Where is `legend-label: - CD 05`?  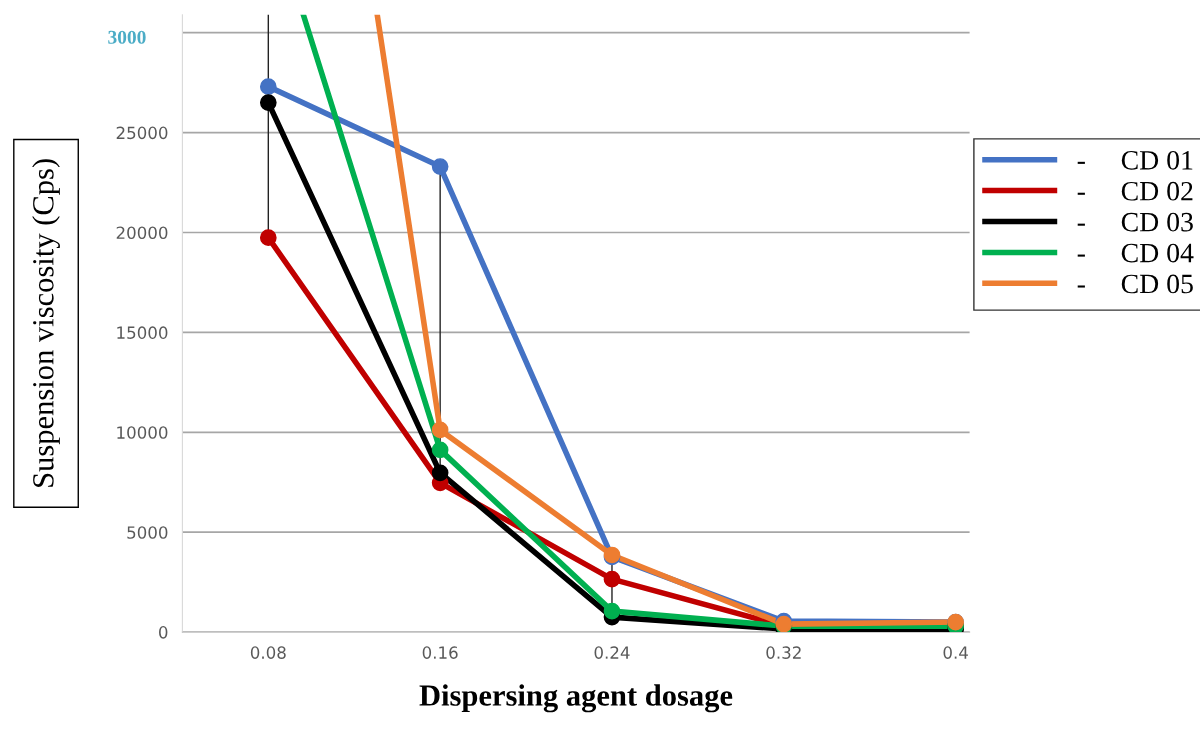 legend-label: - CD 05 is located at coordinates (1135, 284).